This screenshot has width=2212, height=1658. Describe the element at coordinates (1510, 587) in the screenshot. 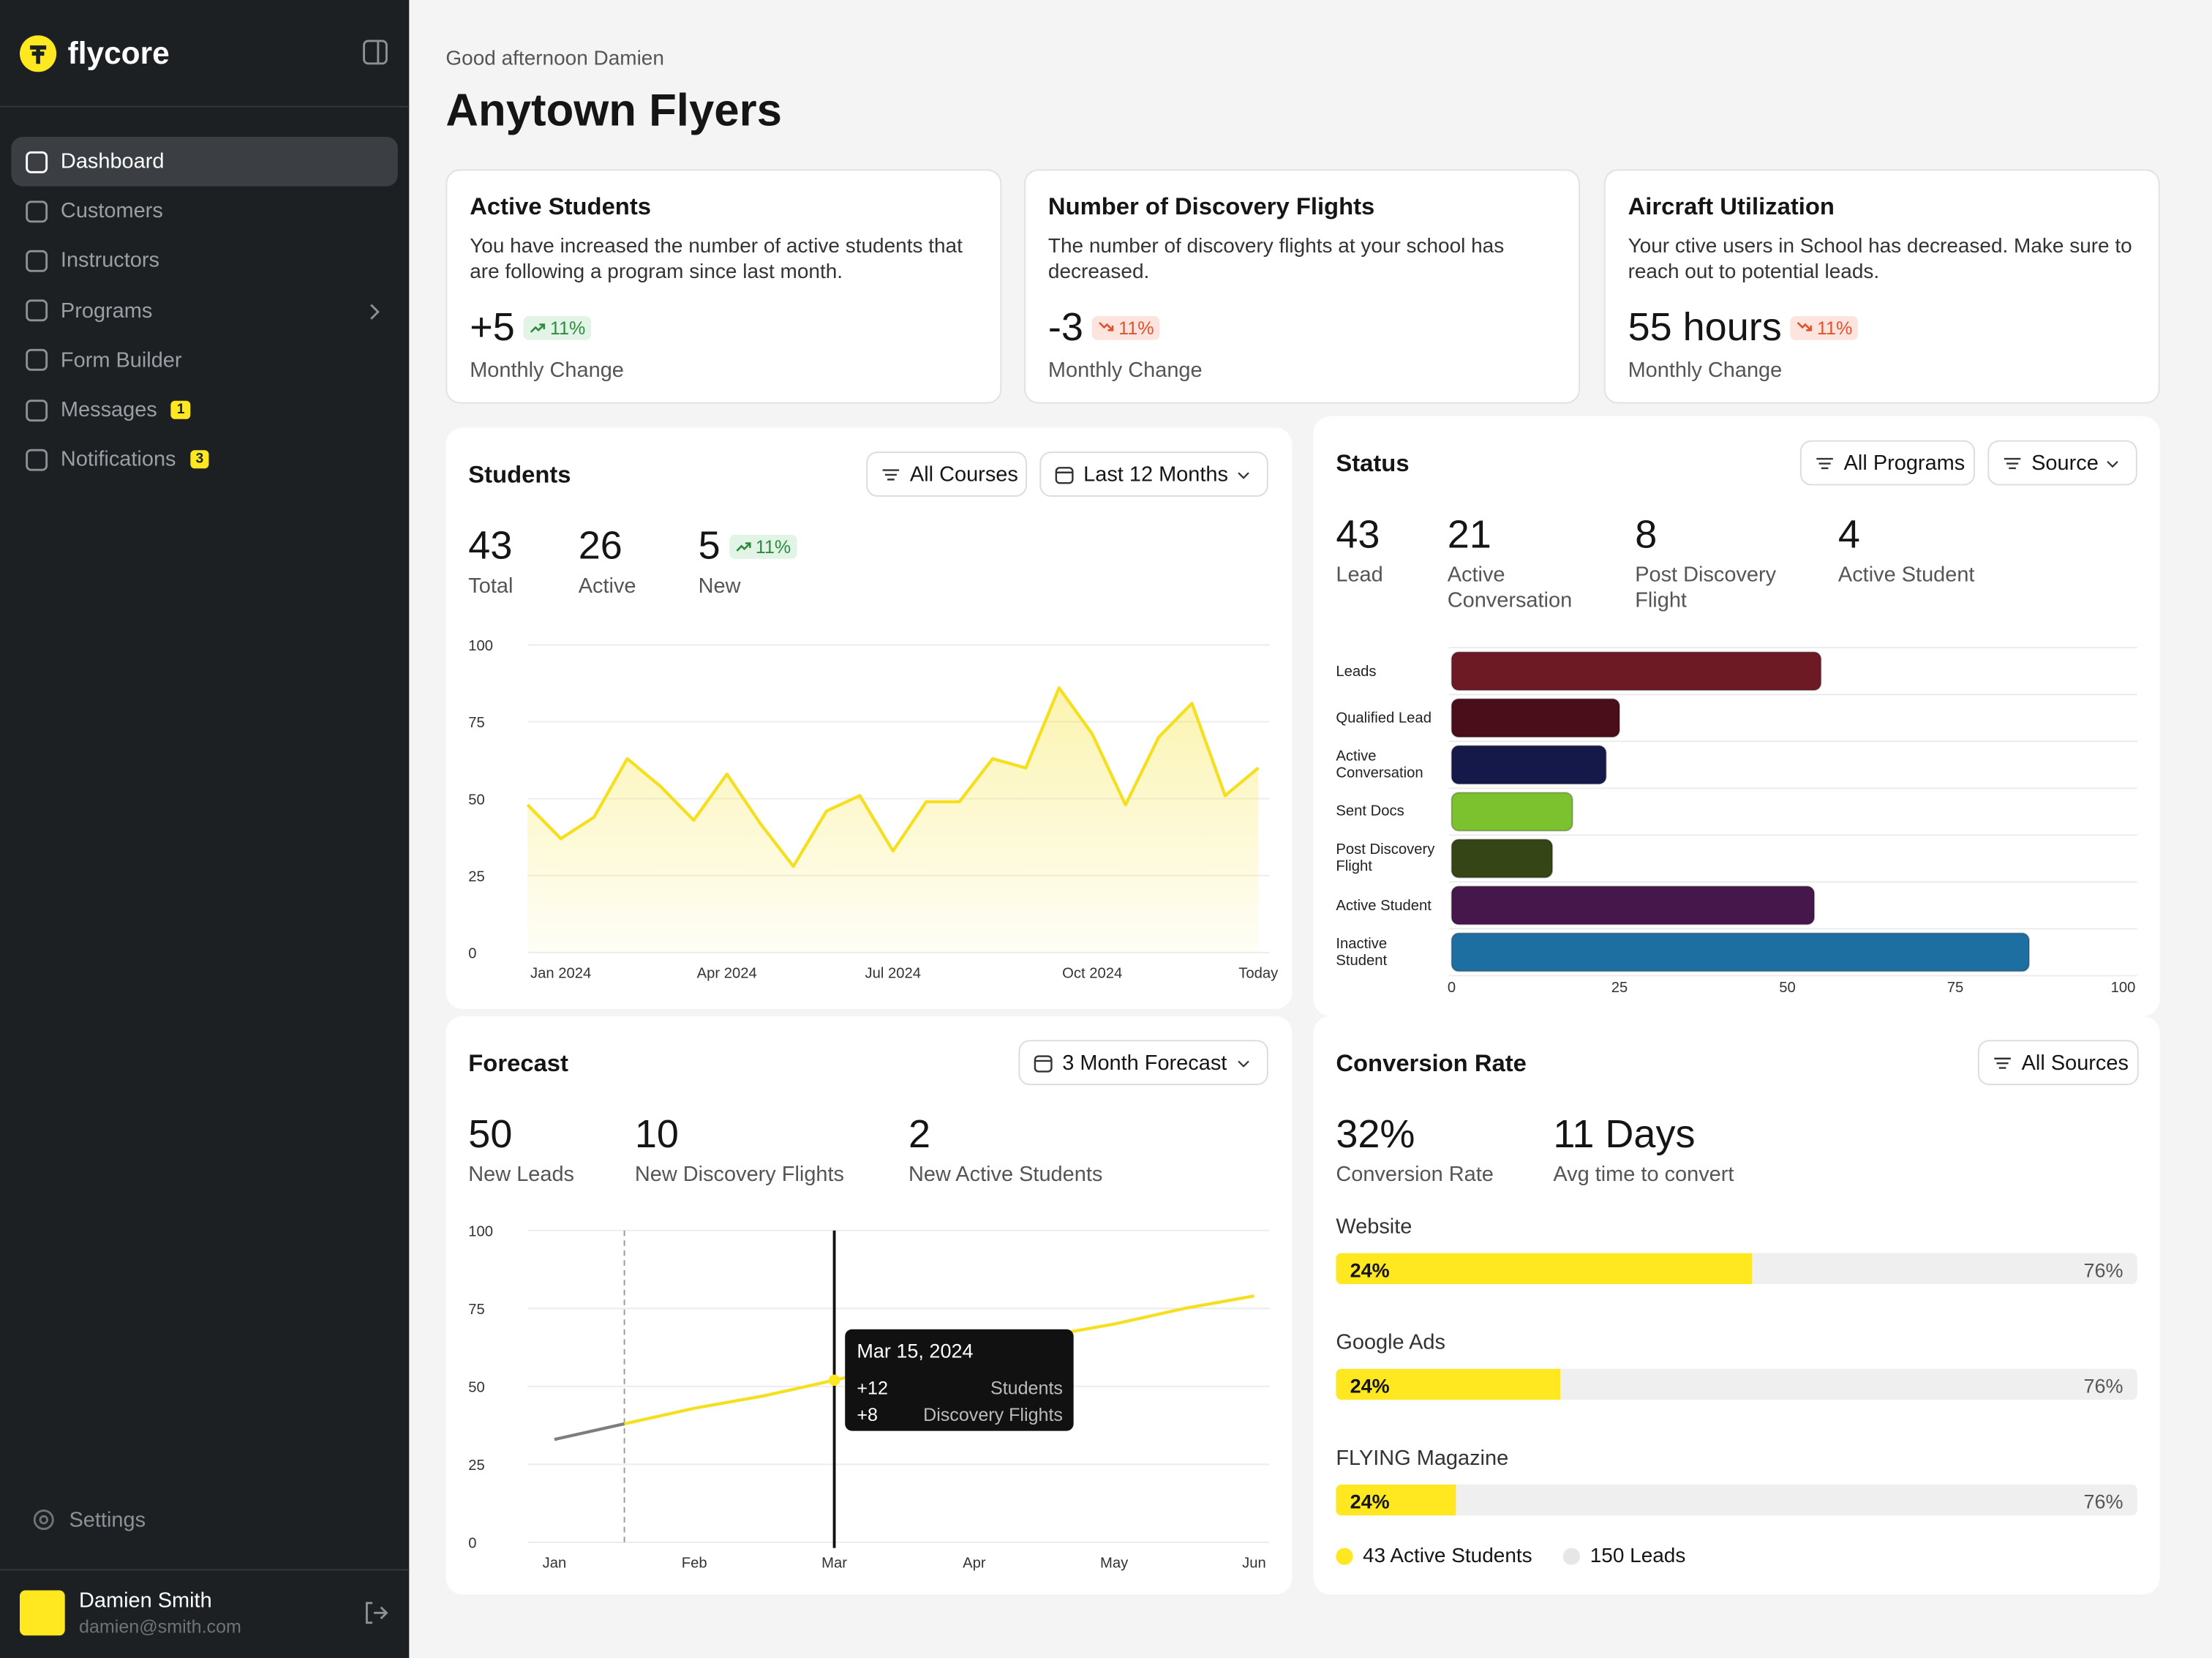

I see `stat-label: Active Conversation` at that location.